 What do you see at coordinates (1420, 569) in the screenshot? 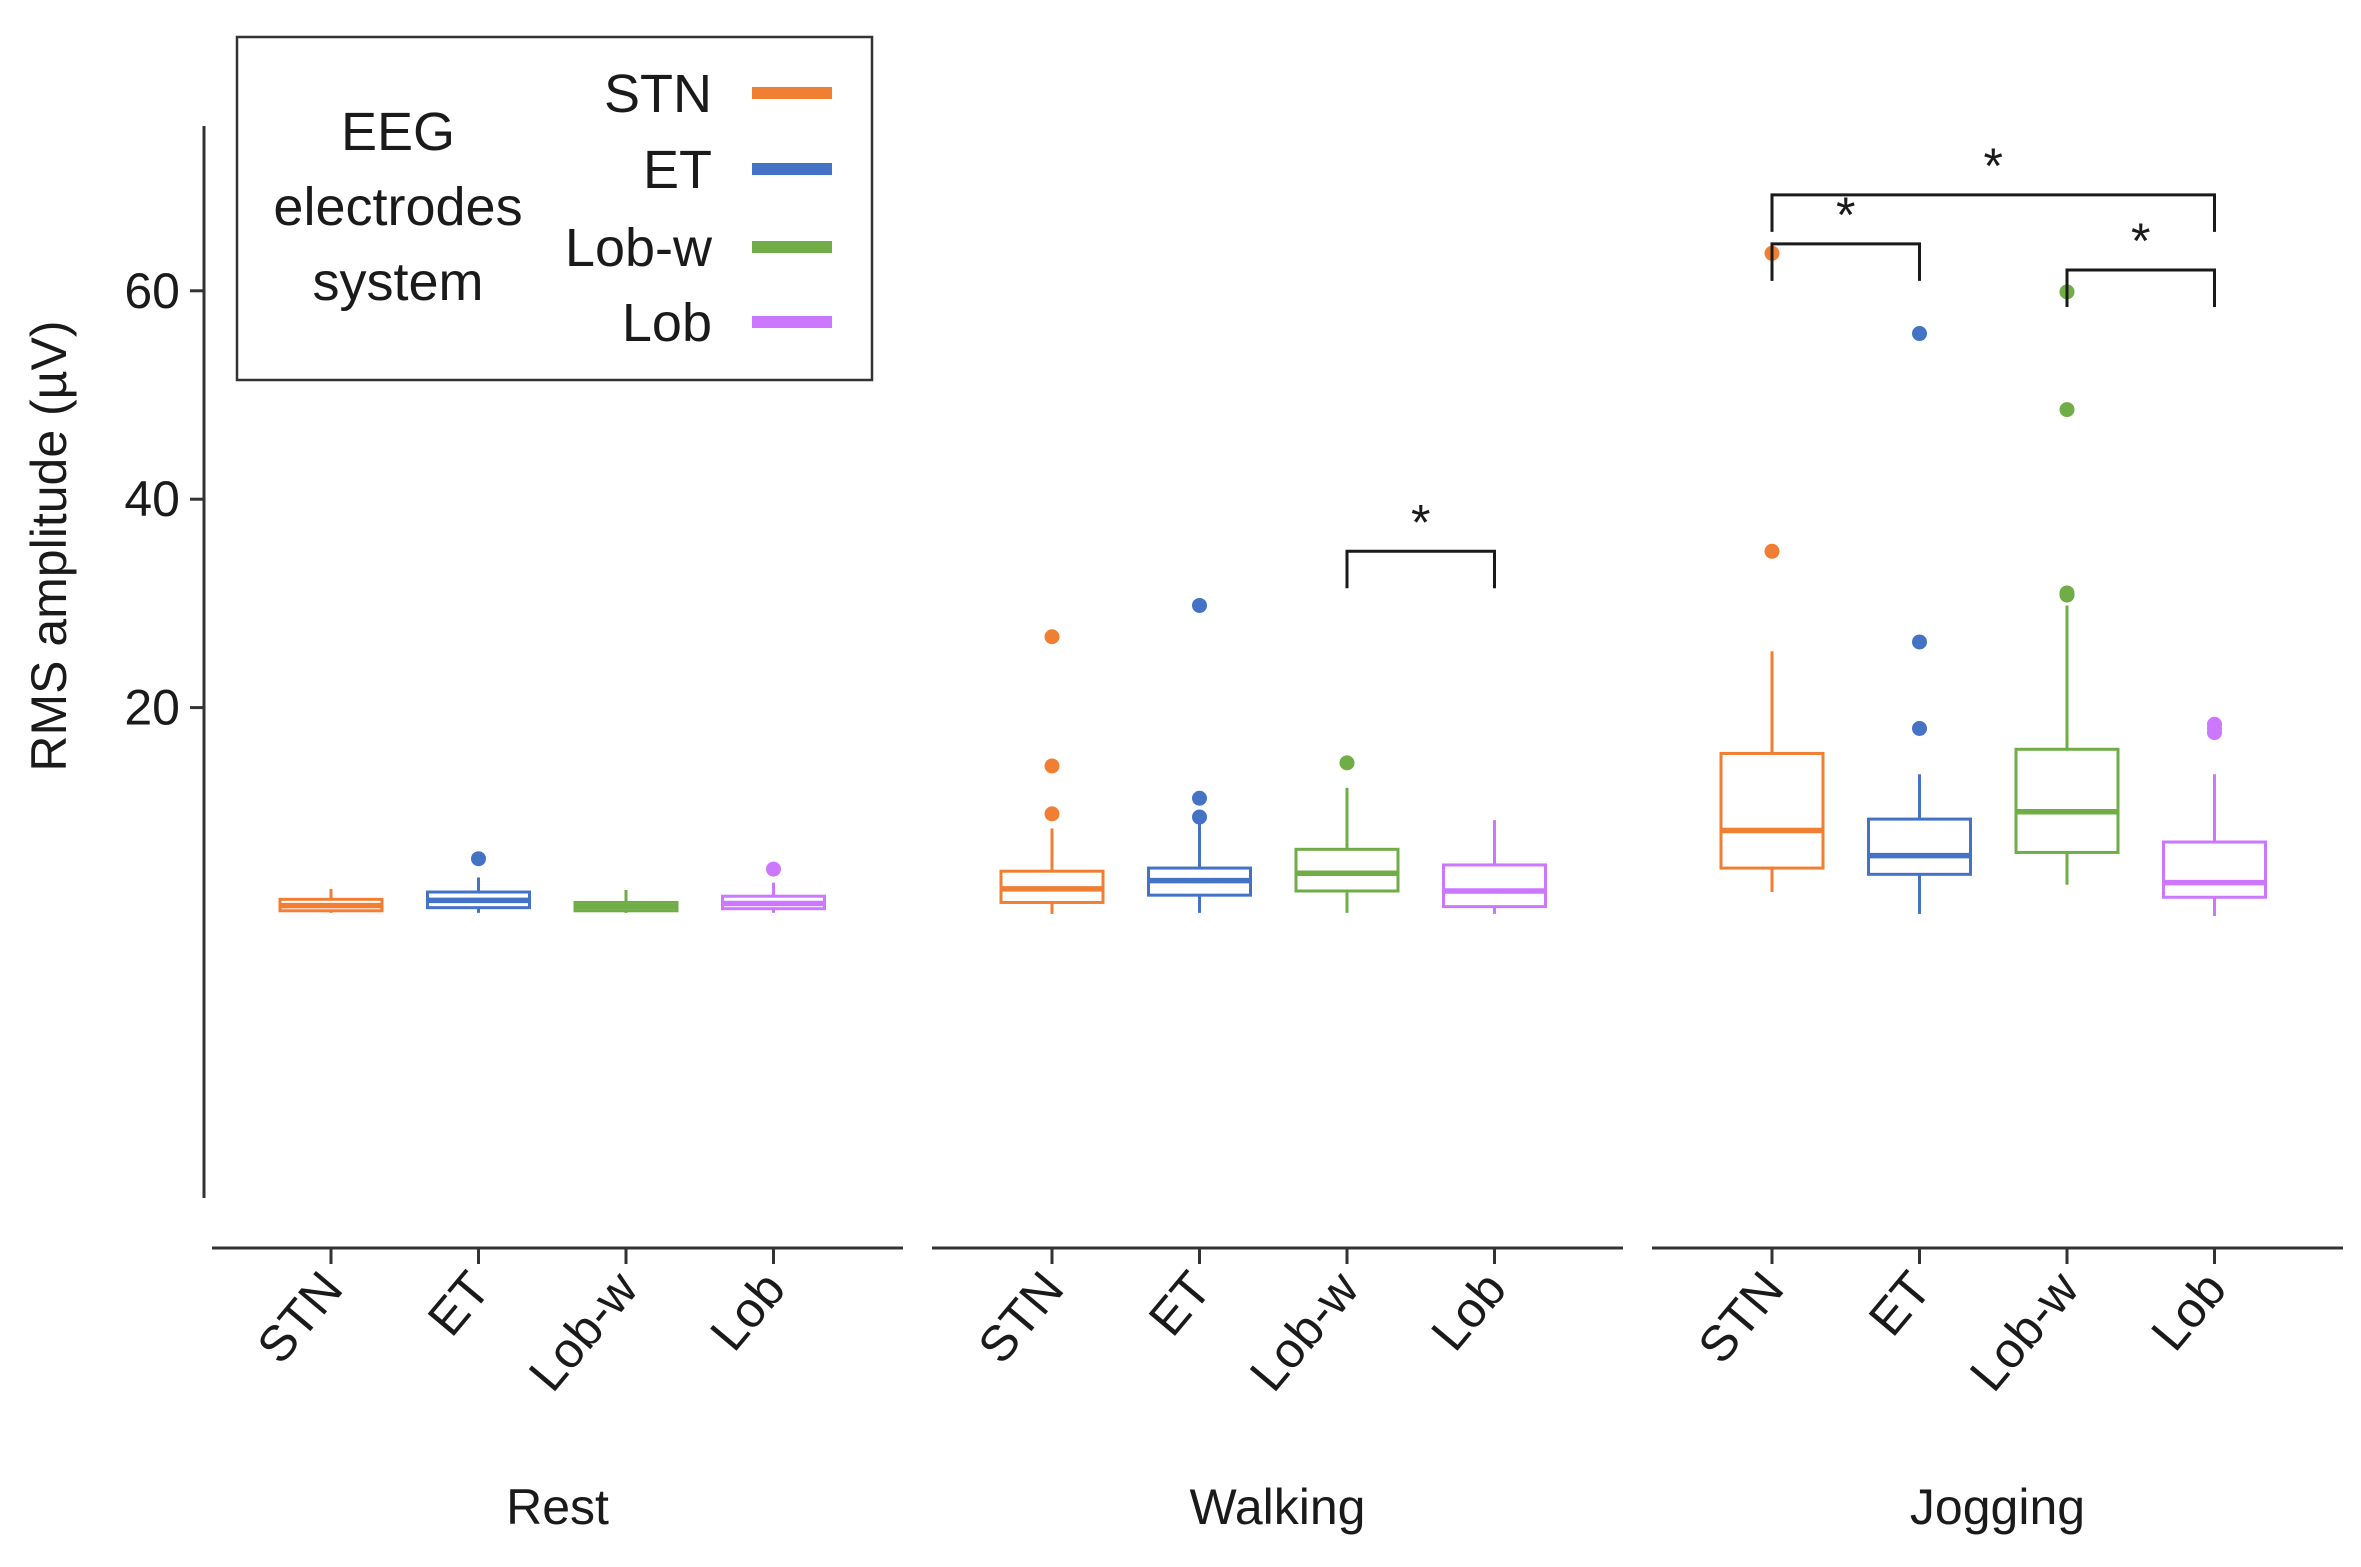
I see `significance-bracket-walking-lob-w-lob` at bounding box center [1420, 569].